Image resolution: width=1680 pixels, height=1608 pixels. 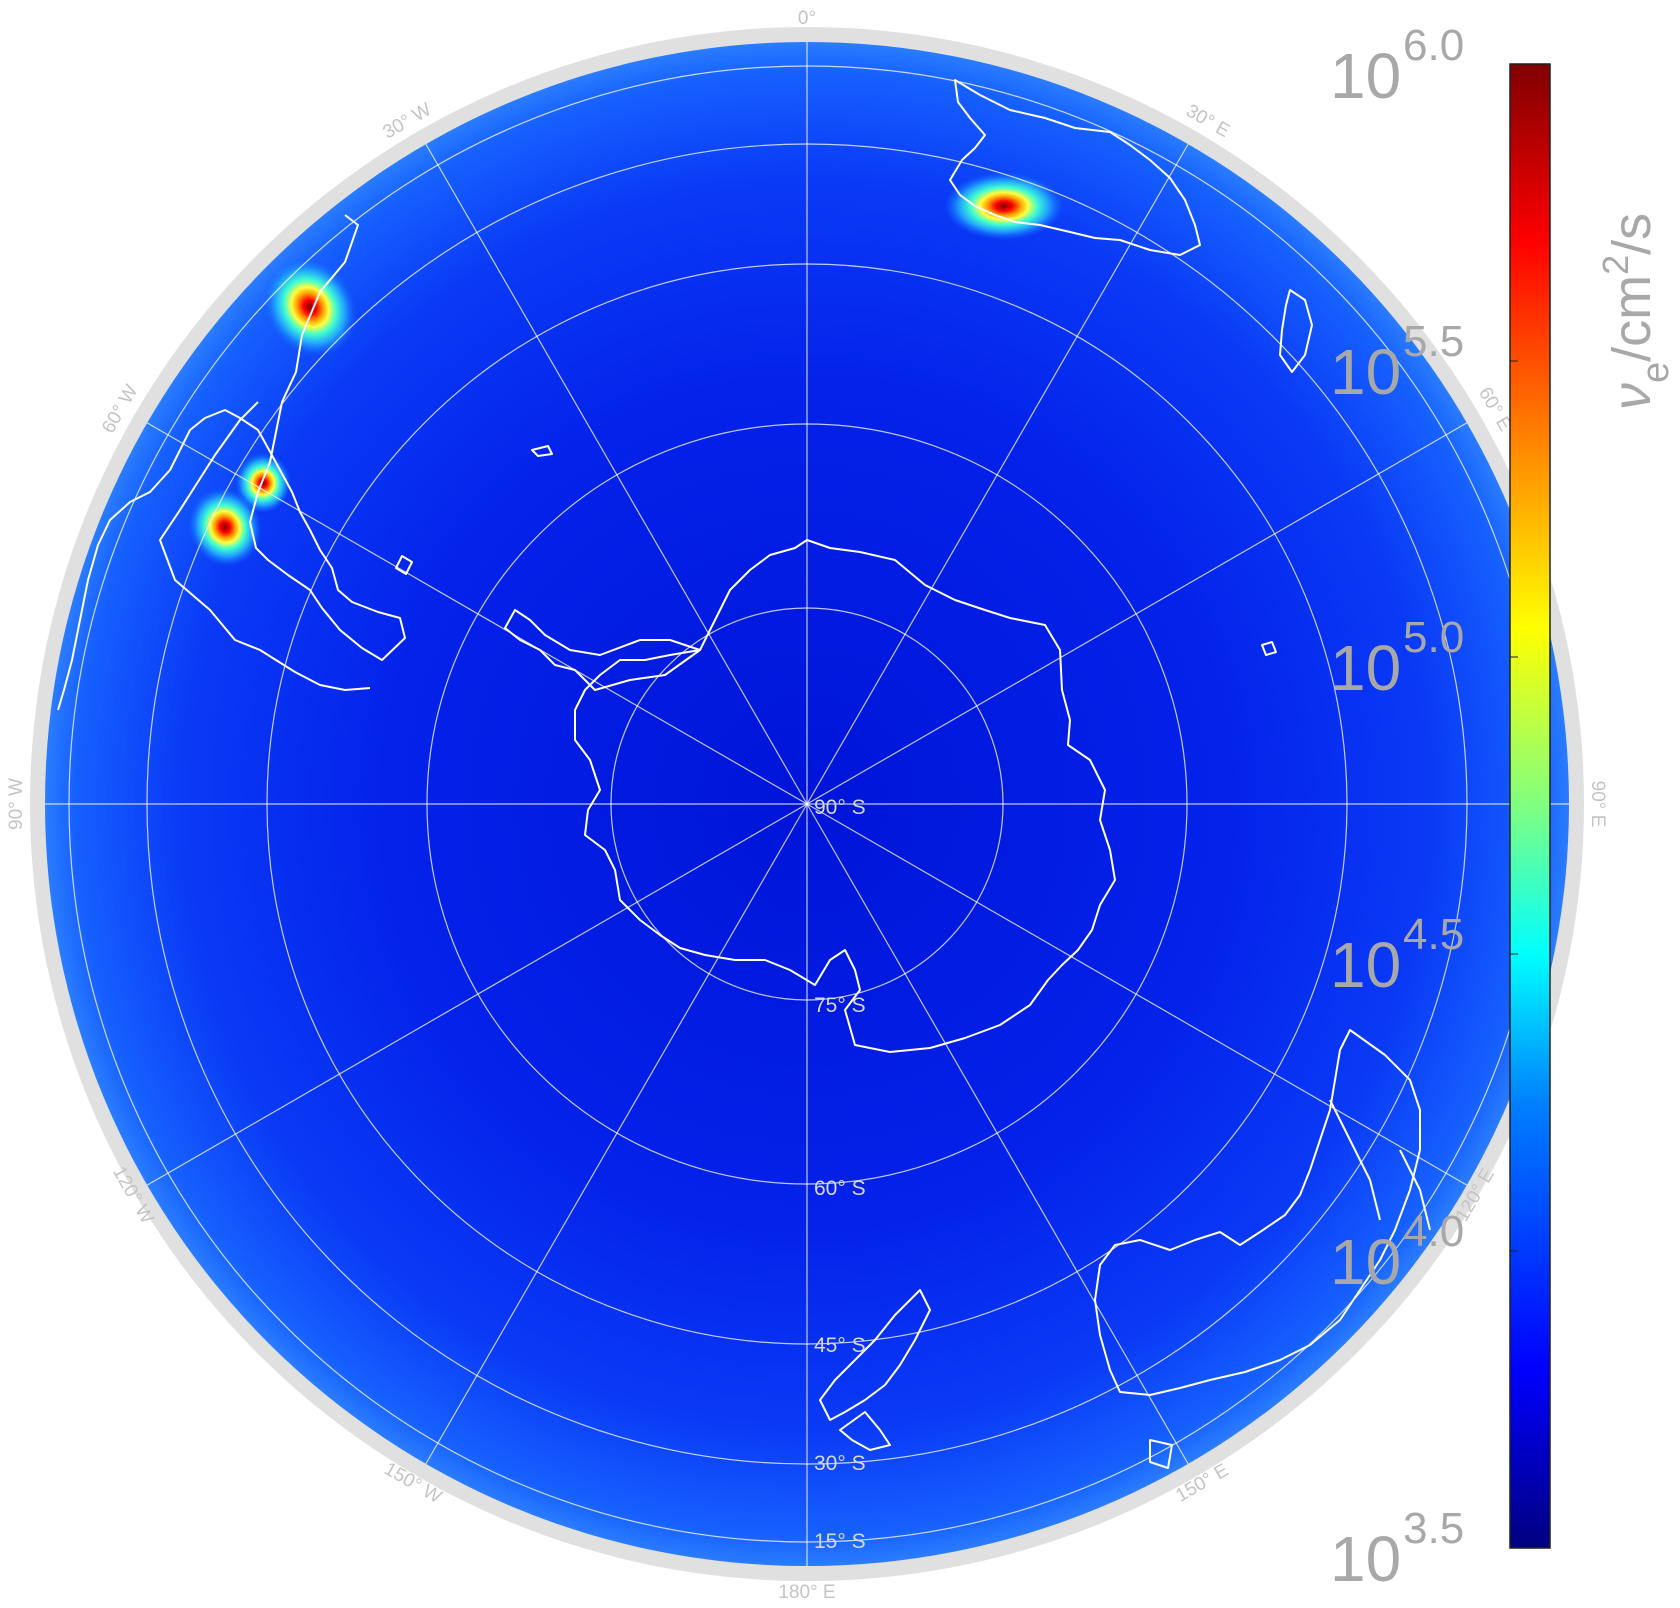 I want to click on hotspot-south-america-north, so click(x=310, y=307).